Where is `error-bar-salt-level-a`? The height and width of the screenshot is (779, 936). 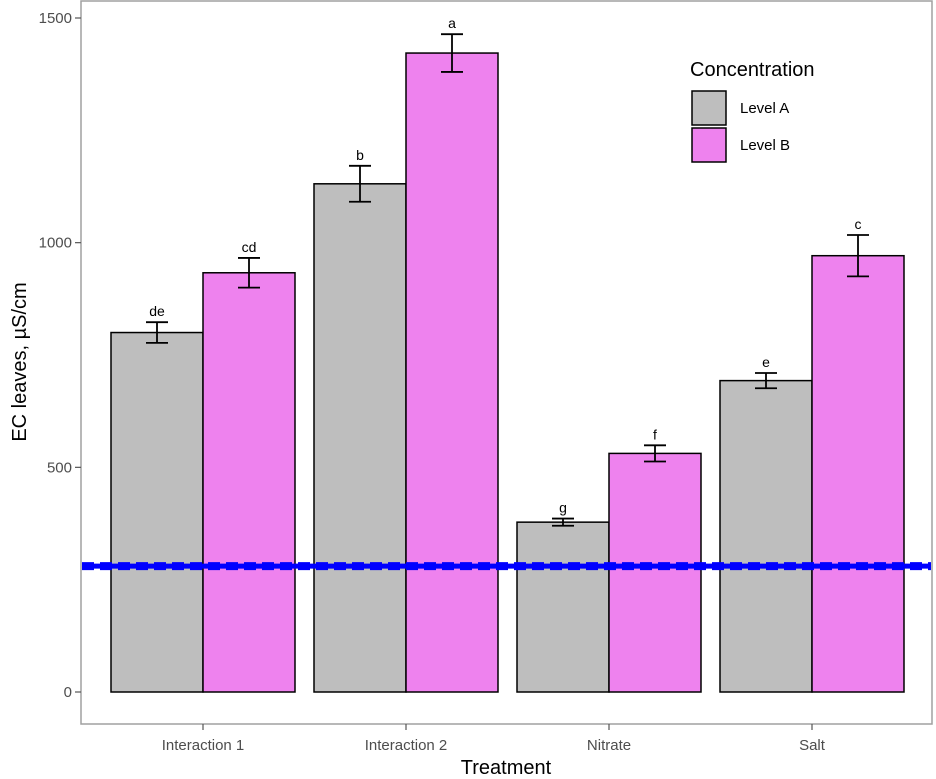
error-bar-salt-level-a is located at coordinates (766, 381).